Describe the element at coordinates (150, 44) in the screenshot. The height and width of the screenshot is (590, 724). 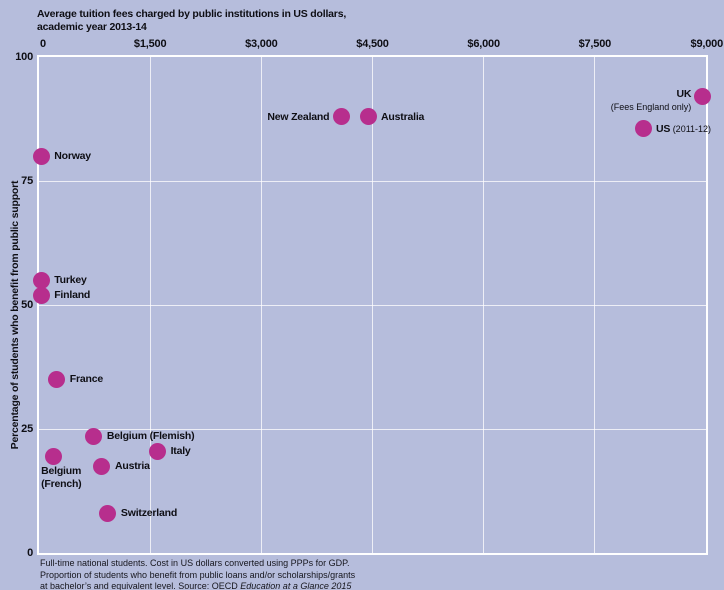
I see `x-tick-label: $1,500` at that location.